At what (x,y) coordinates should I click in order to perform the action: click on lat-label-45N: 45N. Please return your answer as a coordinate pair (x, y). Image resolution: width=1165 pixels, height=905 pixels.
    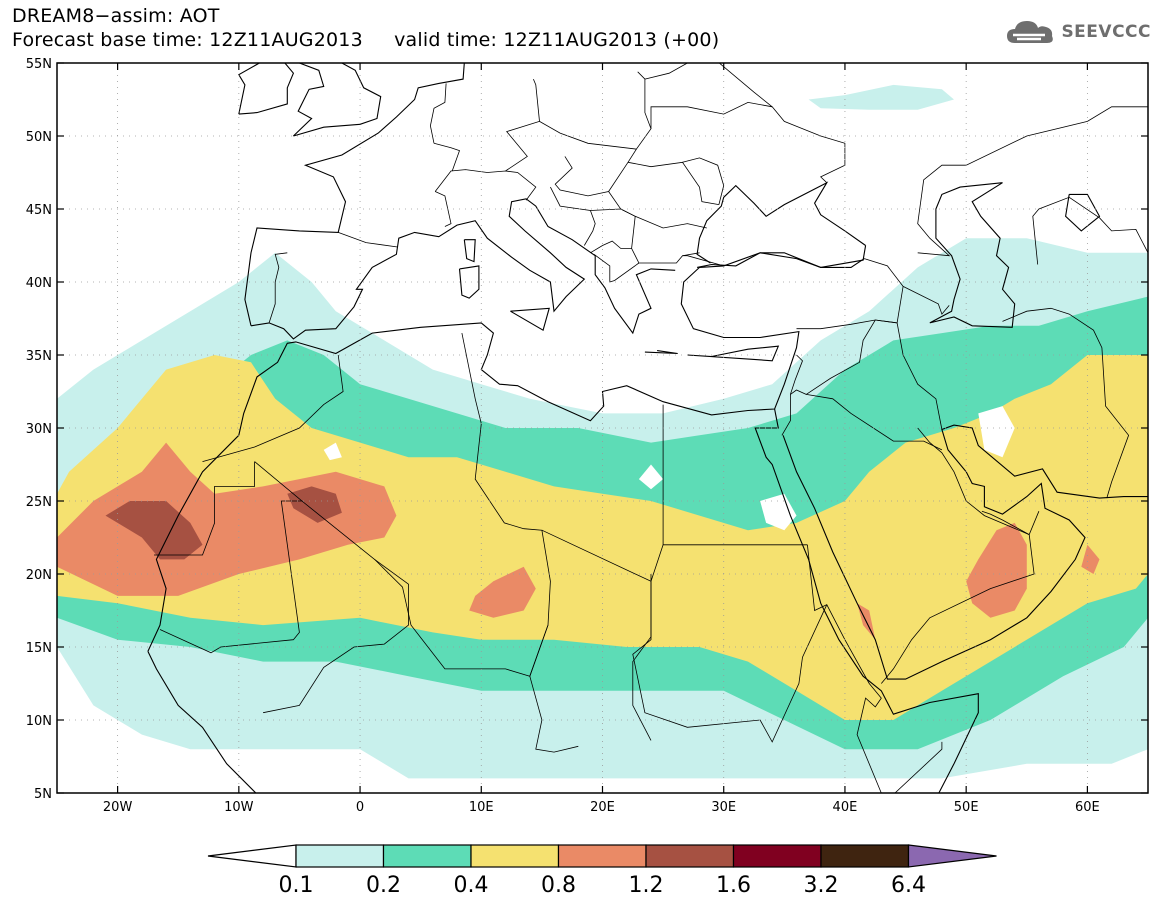
    Looking at the image, I should click on (39, 210).